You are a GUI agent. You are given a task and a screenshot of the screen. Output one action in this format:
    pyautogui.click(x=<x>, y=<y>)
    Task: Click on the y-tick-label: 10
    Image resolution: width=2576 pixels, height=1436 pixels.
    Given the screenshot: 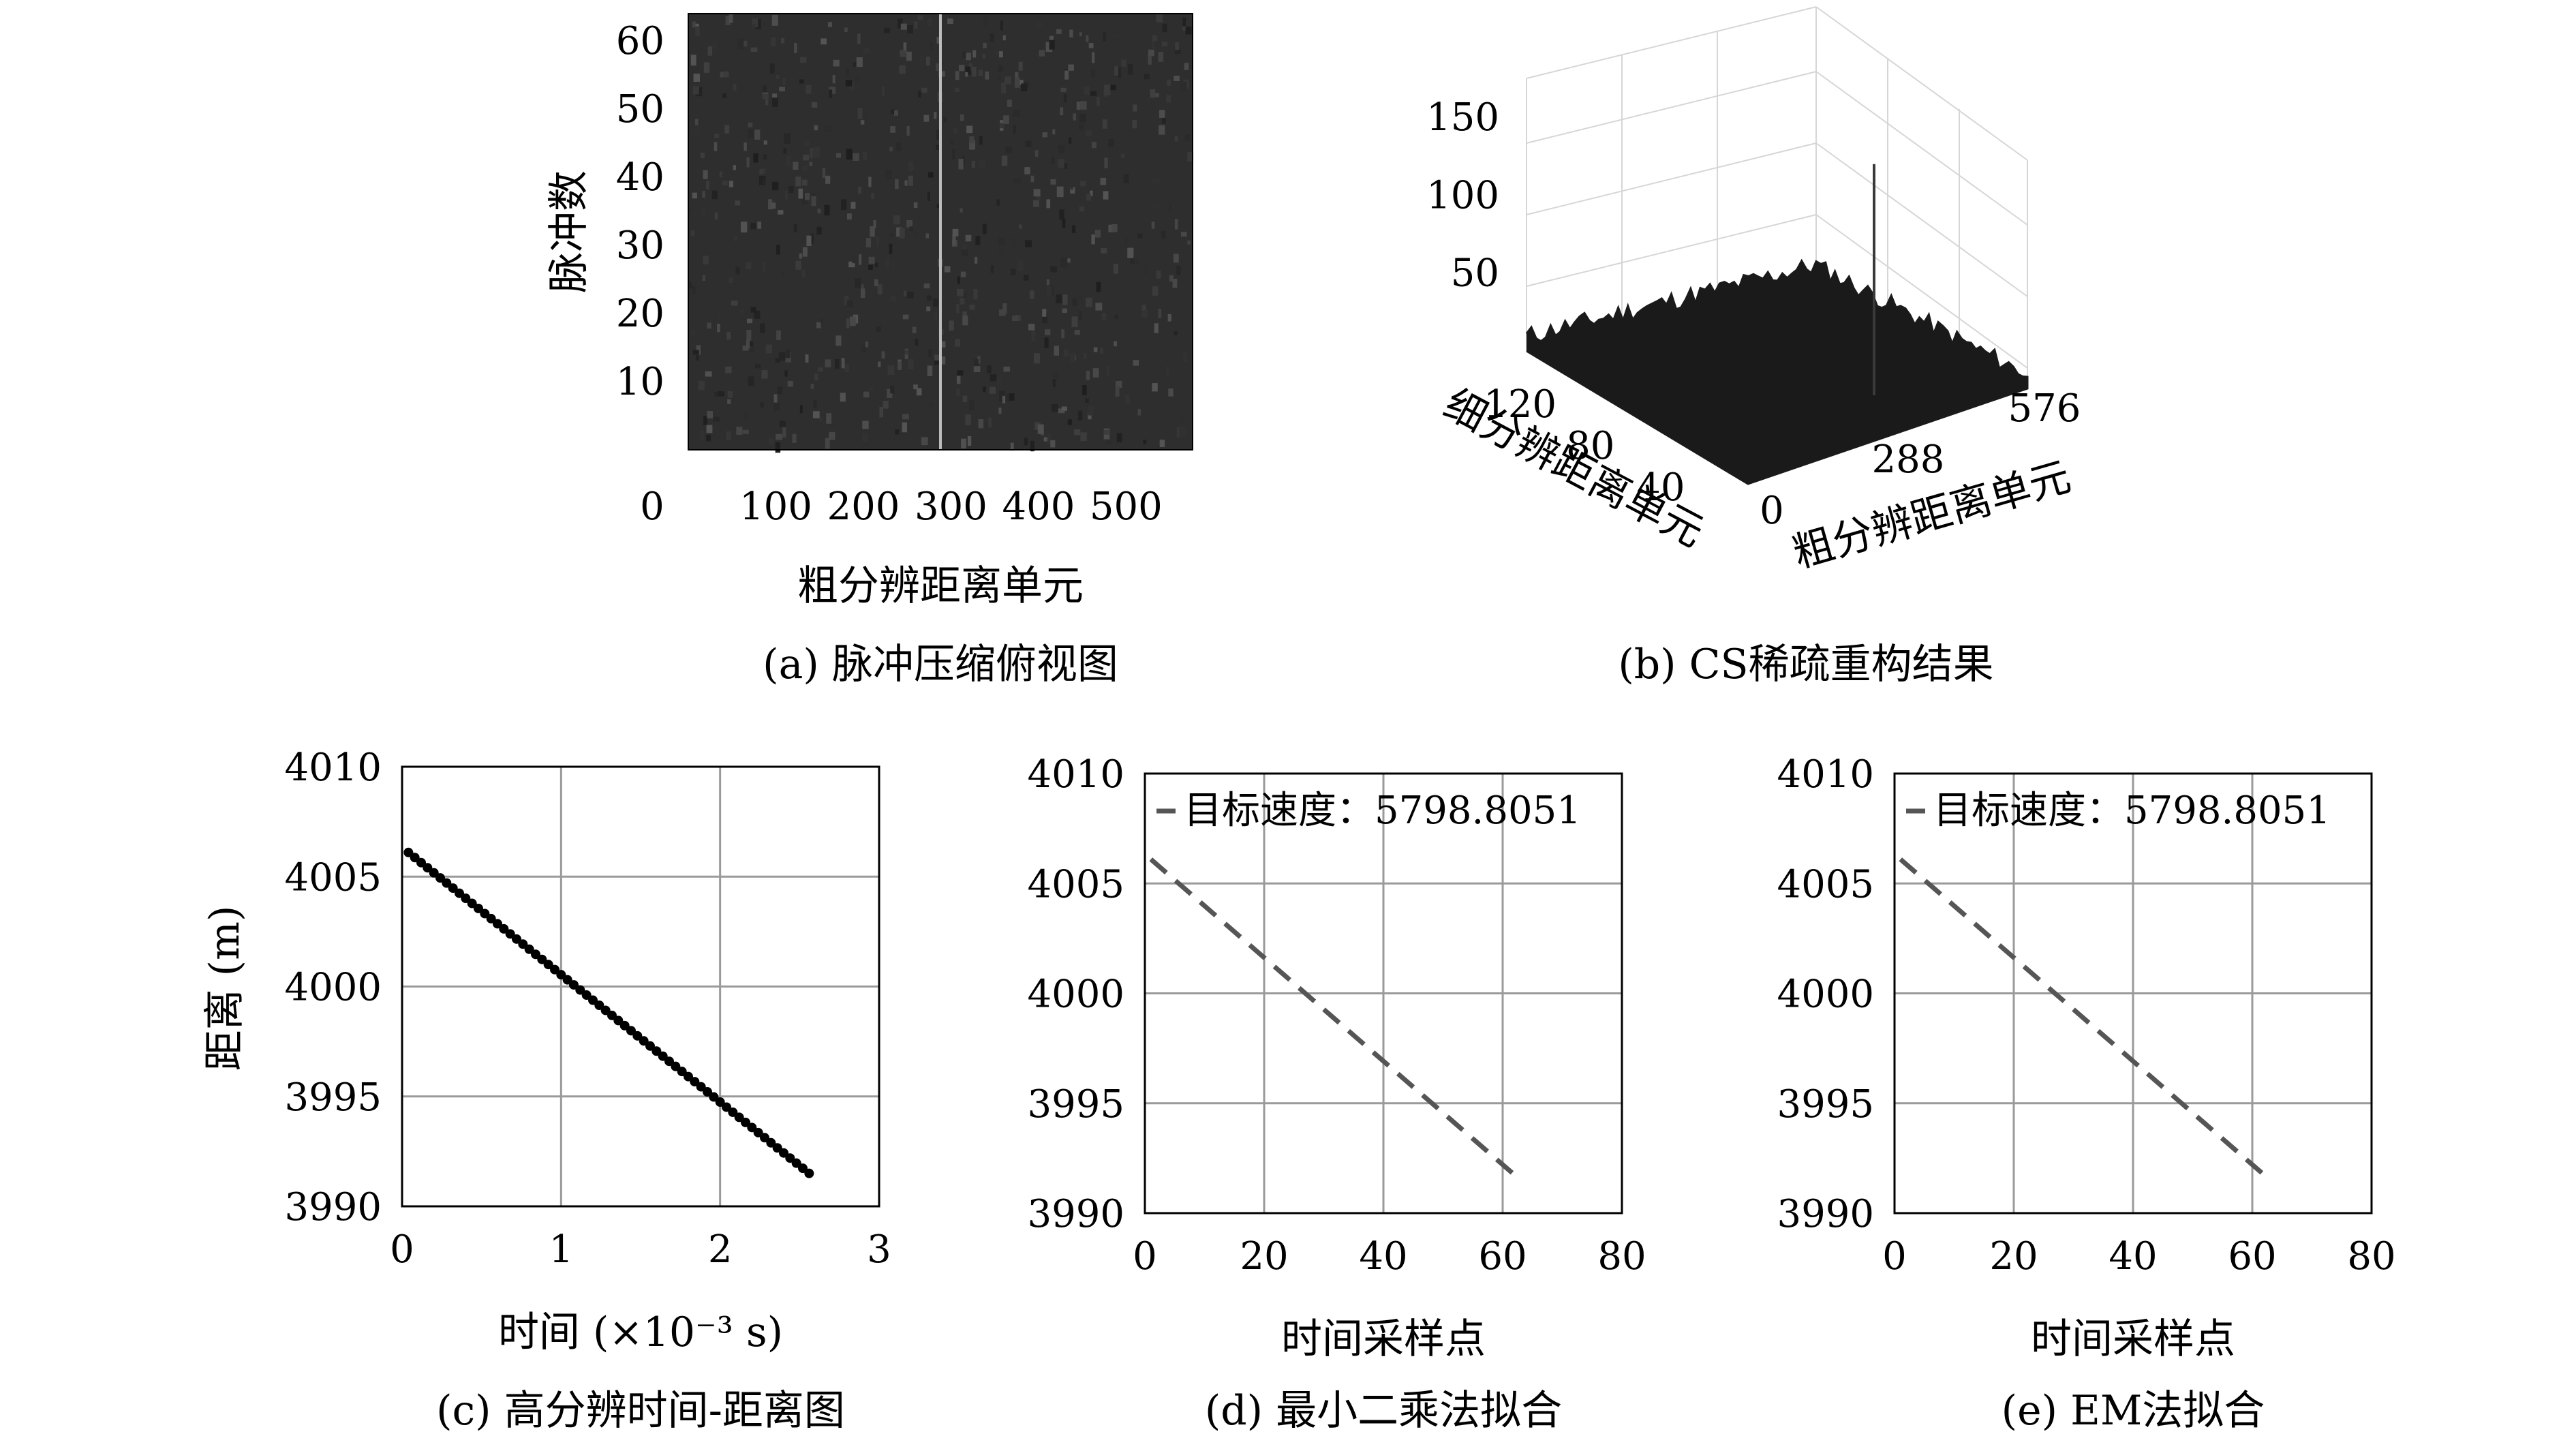 What is the action you would take?
    pyautogui.click(x=640, y=382)
    